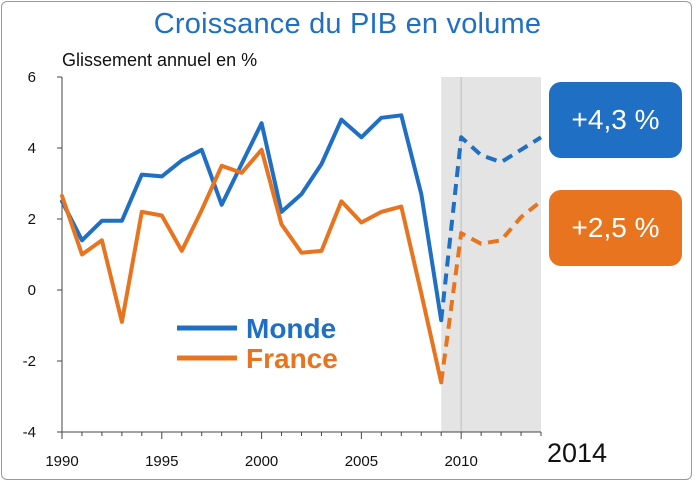 The width and height of the screenshot is (695, 483). I want to click on x-tick-label: 2000, so click(261, 461).